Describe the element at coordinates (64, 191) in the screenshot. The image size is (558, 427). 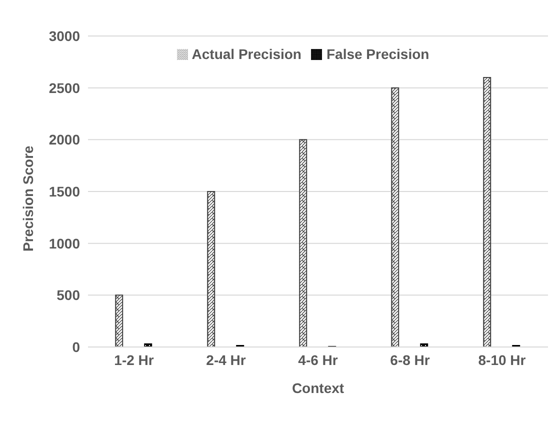
I see `y-tick-label: 1500` at that location.